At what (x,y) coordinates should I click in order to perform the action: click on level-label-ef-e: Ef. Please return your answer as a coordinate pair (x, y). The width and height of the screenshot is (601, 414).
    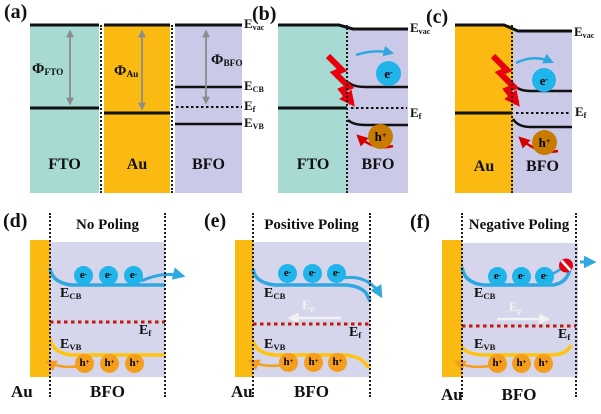
    Looking at the image, I should click on (355, 332).